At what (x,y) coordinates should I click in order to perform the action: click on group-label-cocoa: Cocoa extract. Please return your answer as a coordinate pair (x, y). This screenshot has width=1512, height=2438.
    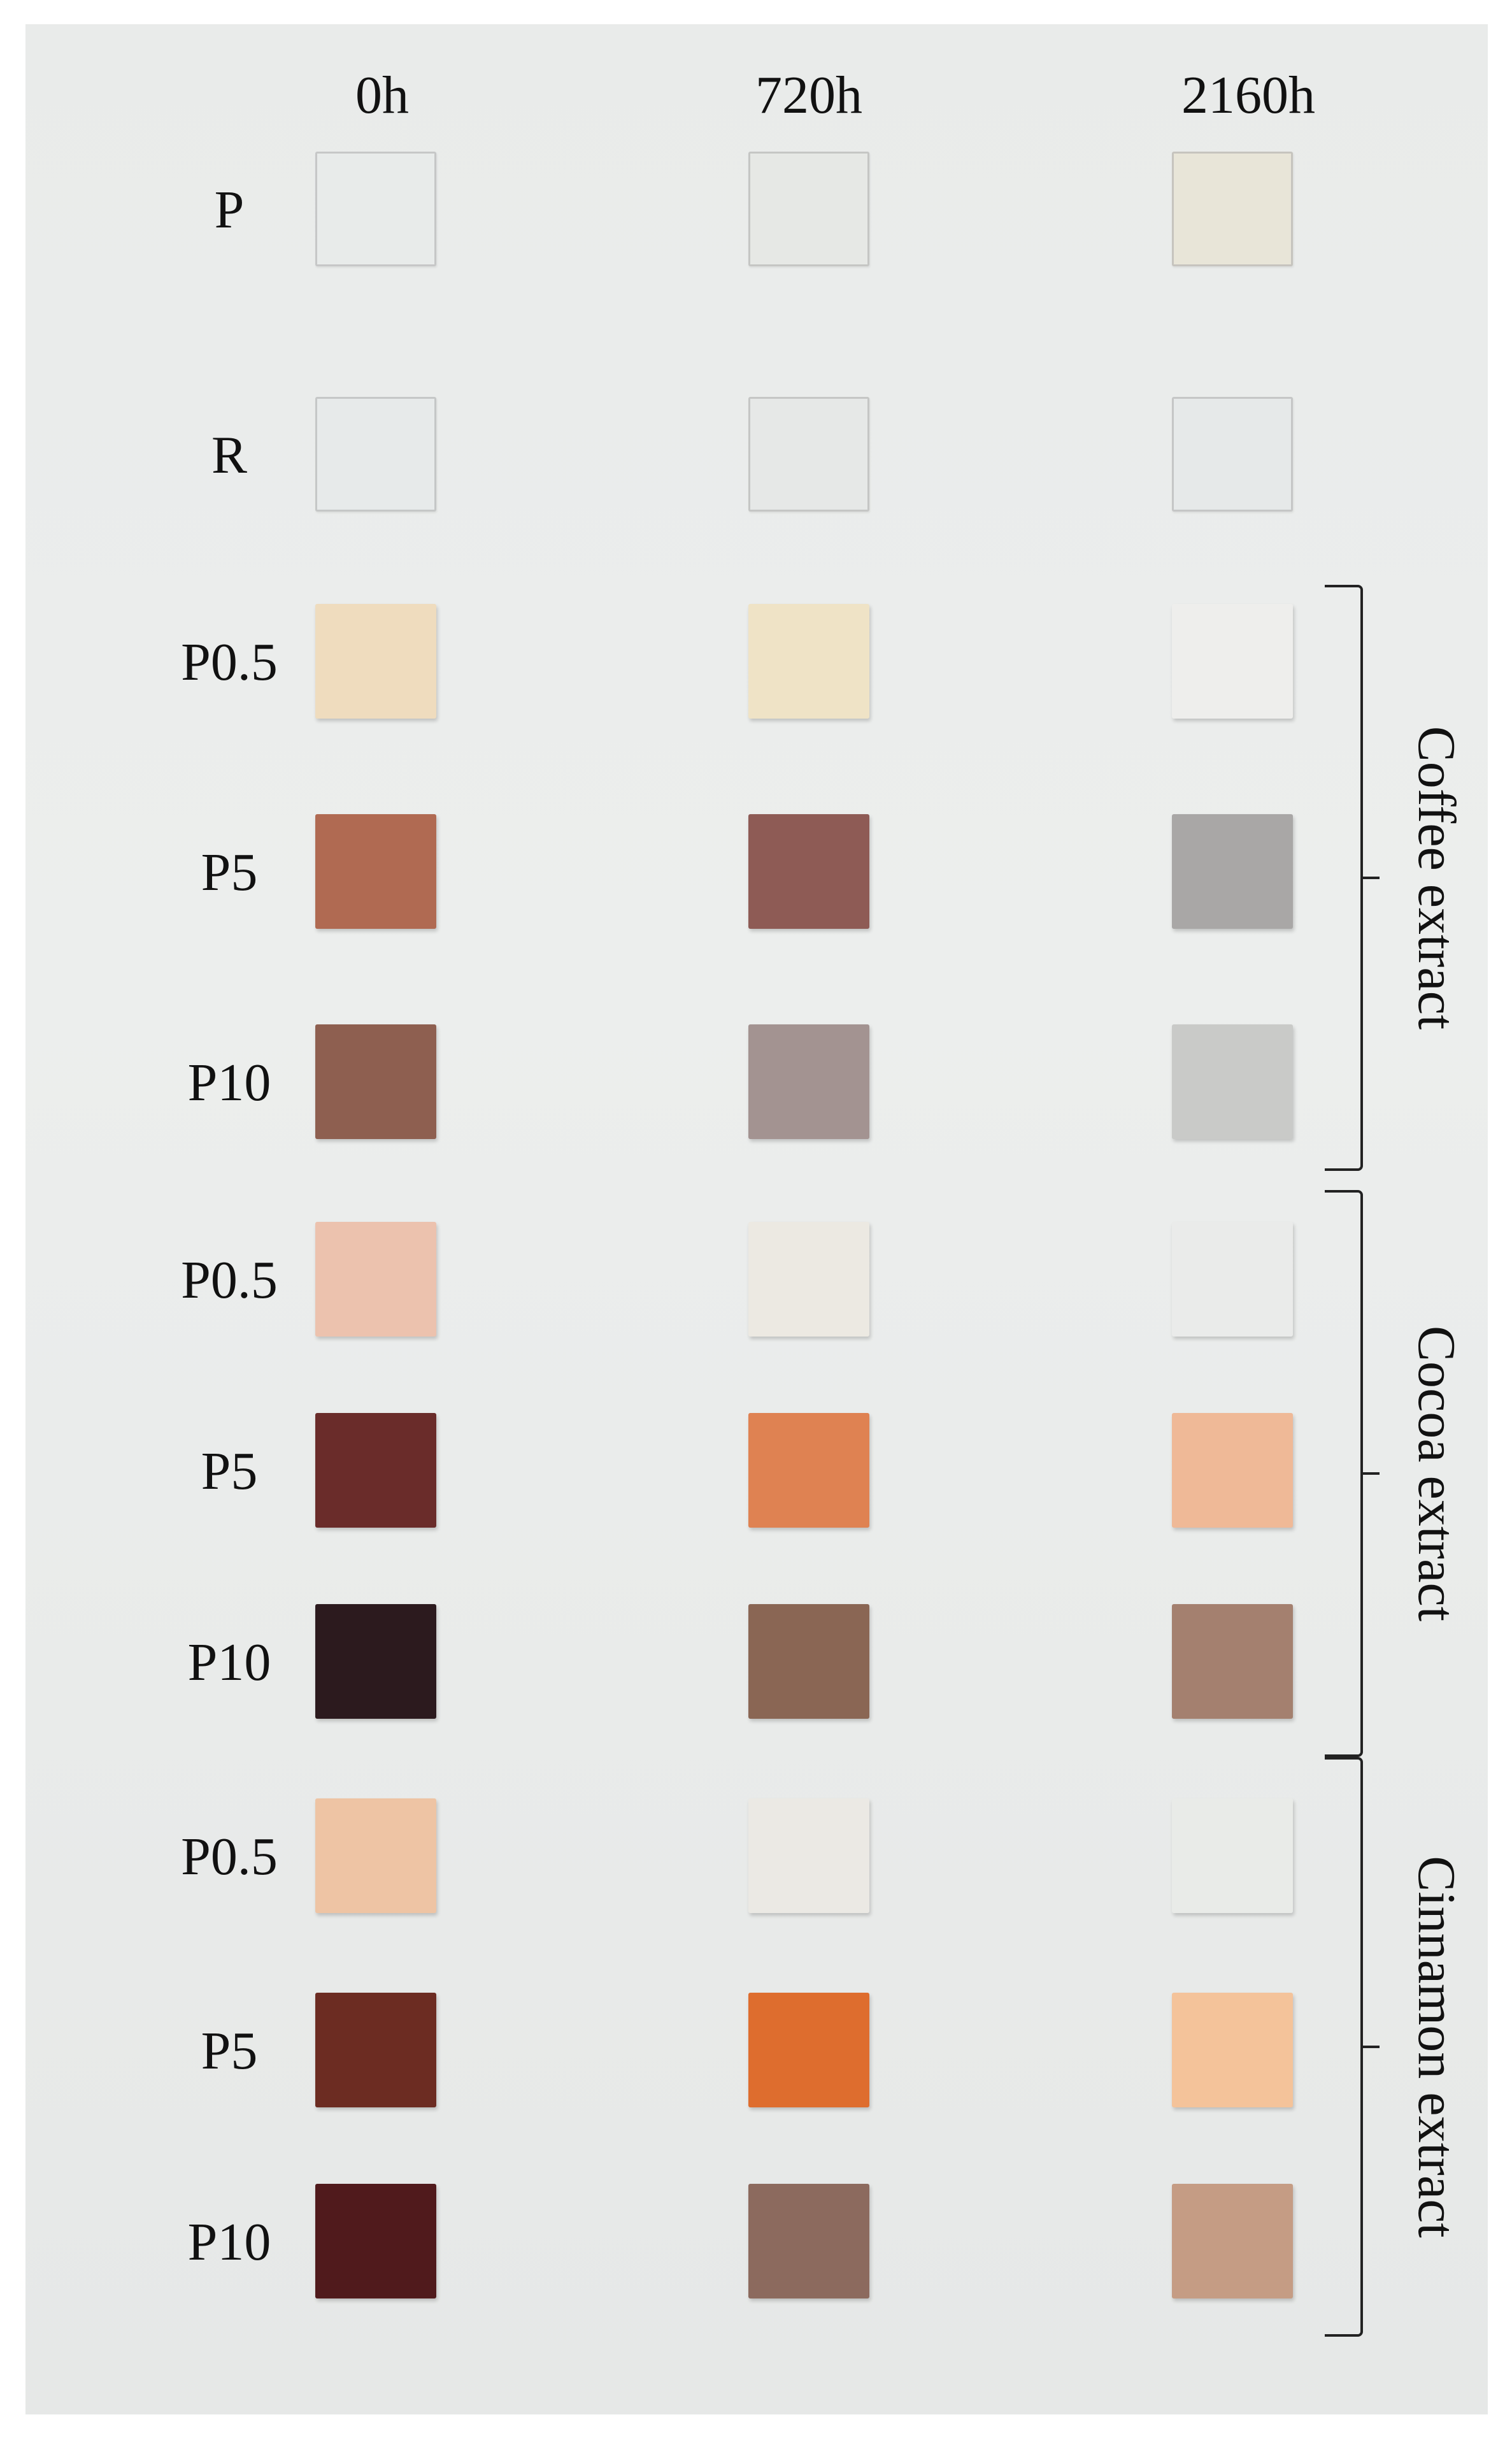
    Looking at the image, I should click on (1436, 1473).